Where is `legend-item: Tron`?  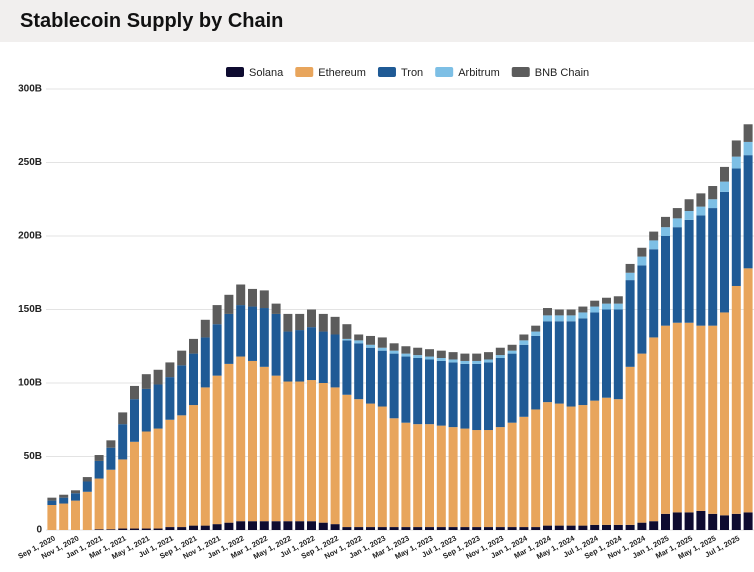 legend-item: Tron is located at coordinates (400, 73).